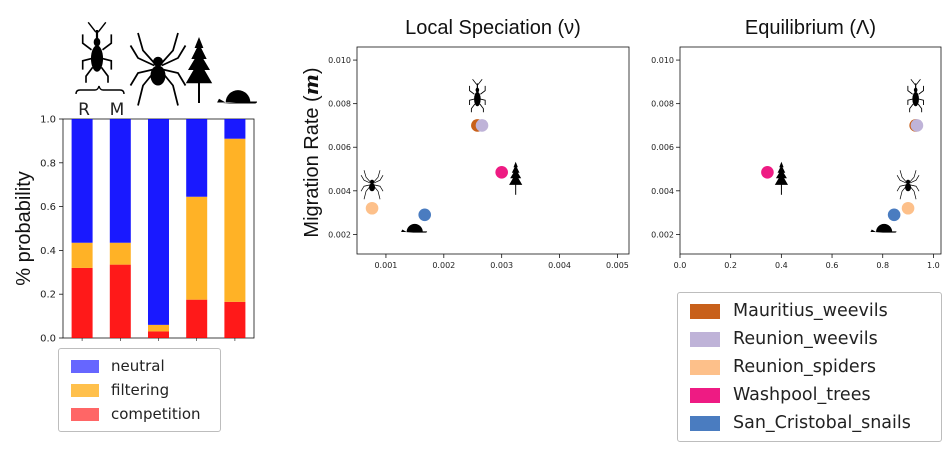 The height and width of the screenshot is (451, 945). I want to click on swatch-washpool-trees, so click(705, 395).